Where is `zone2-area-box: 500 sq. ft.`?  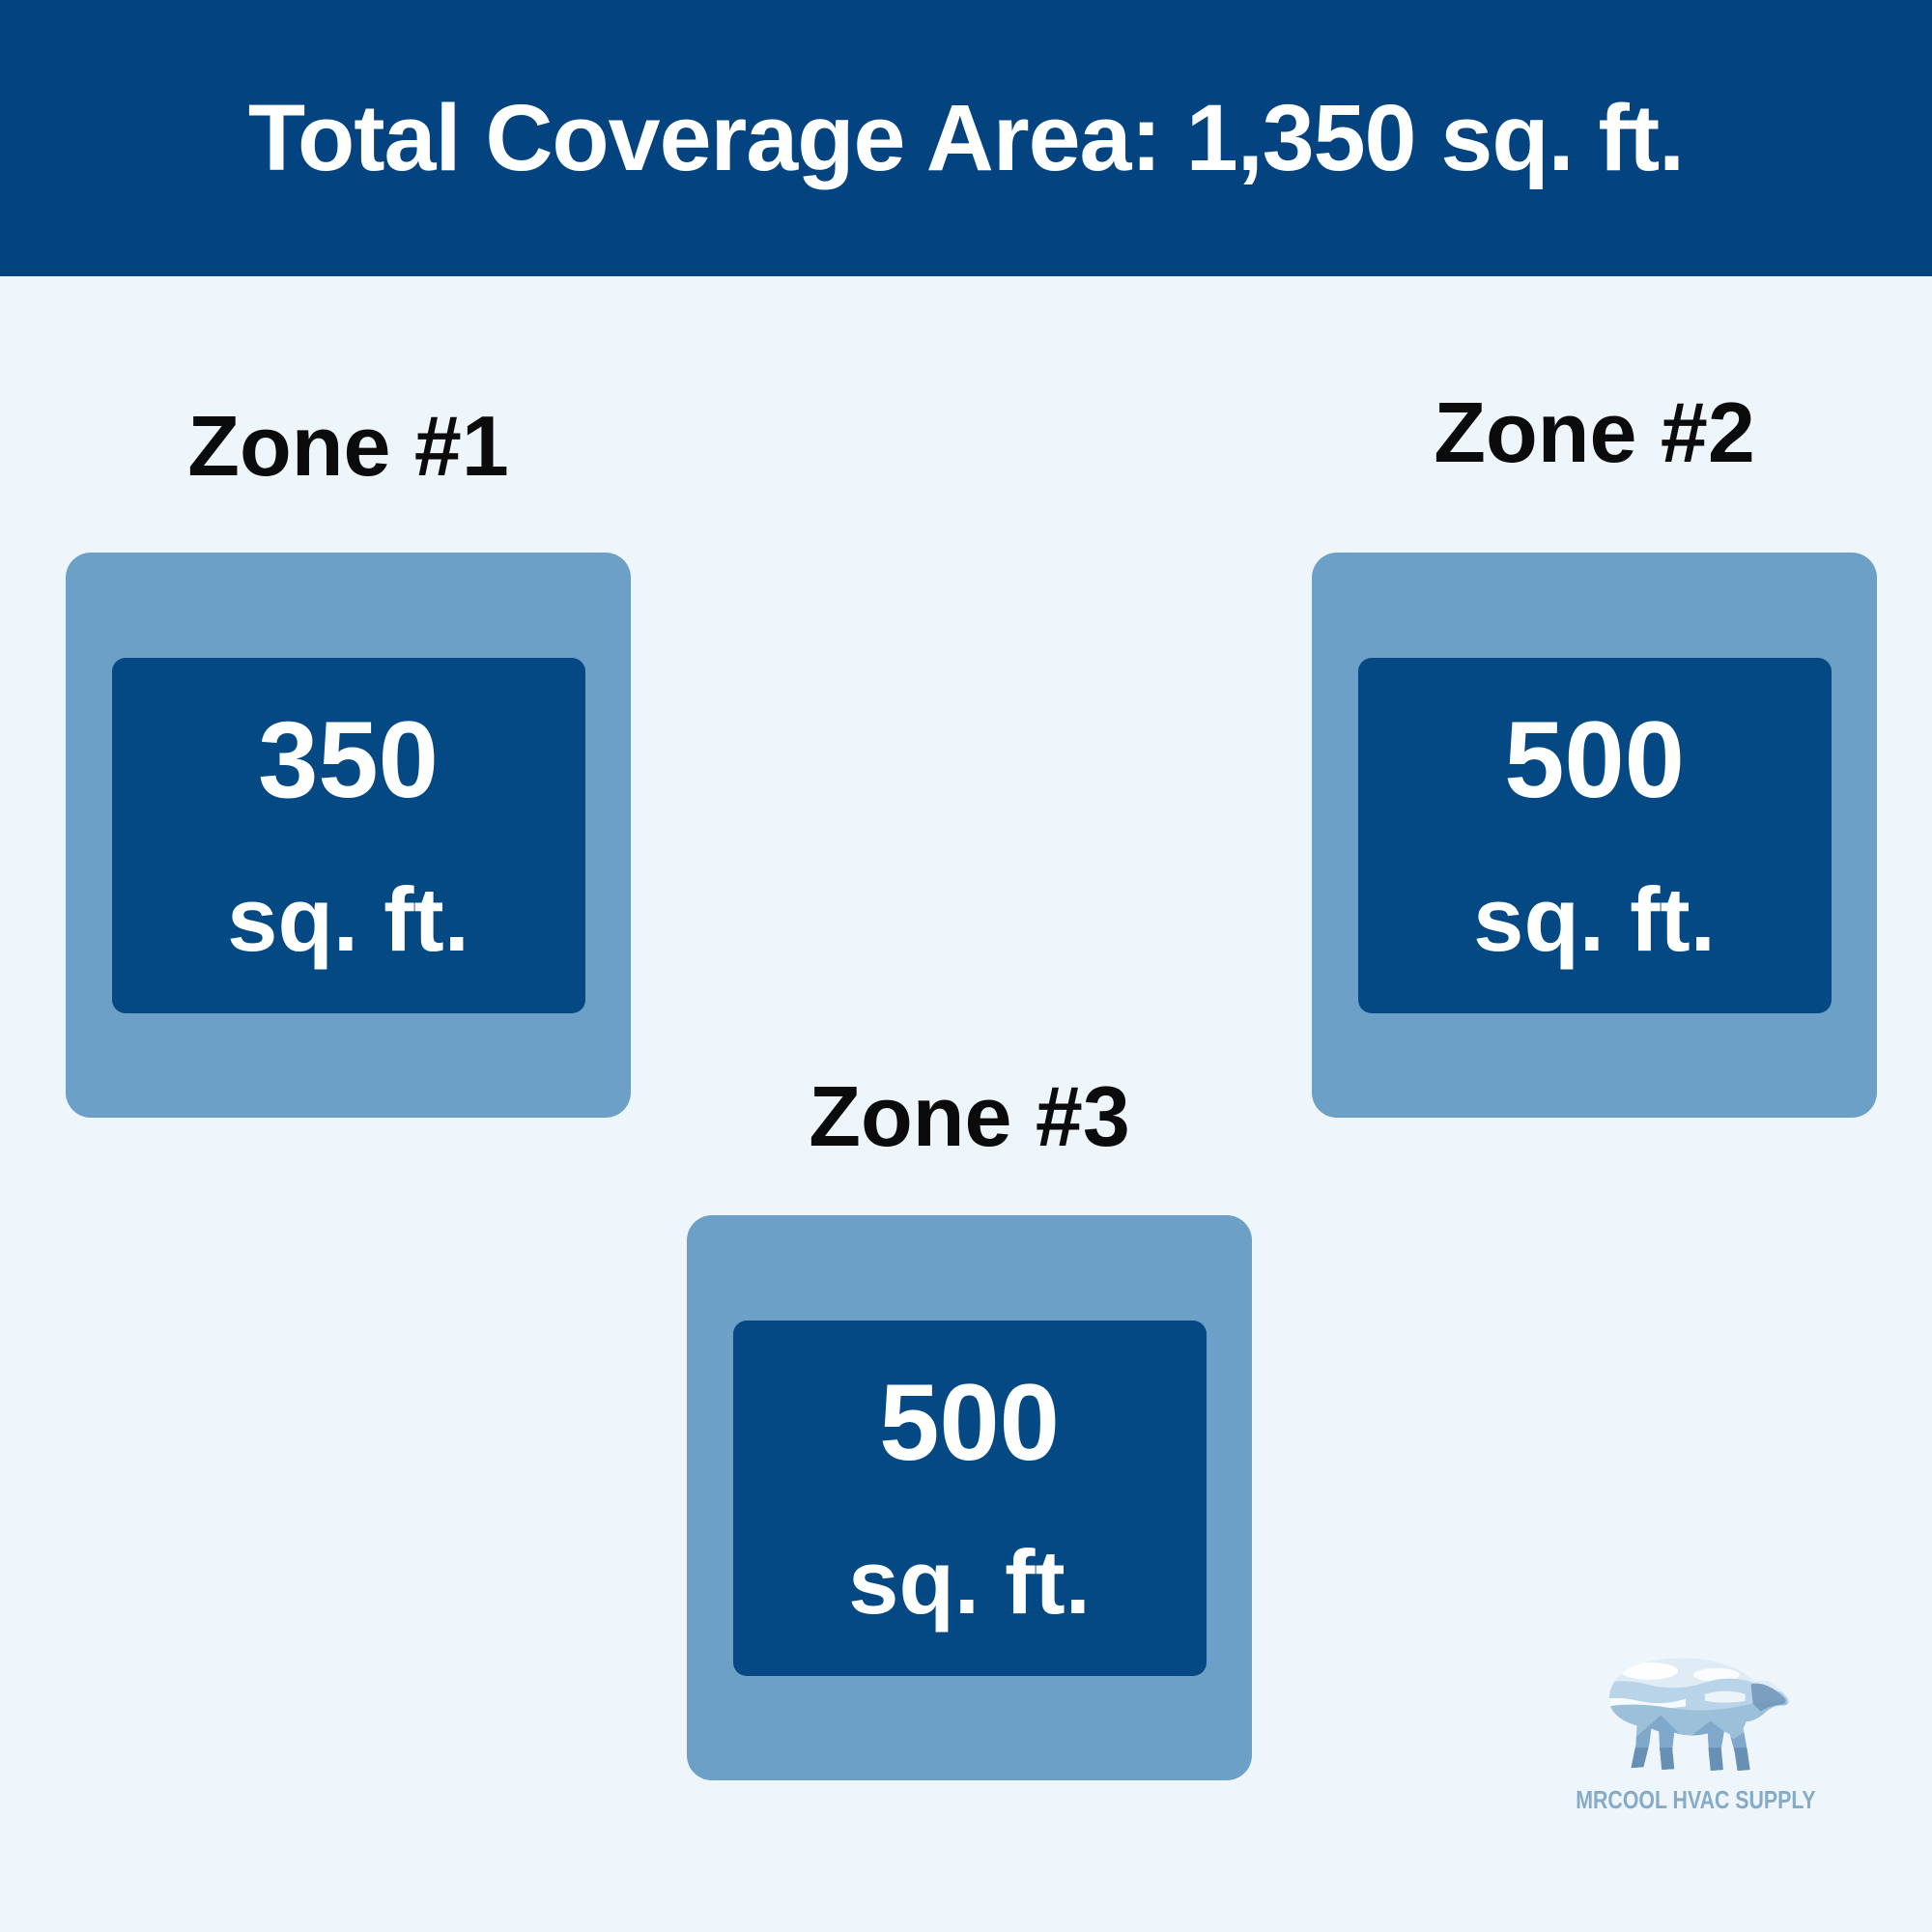 zone2-area-box: 500 sq. ft. is located at coordinates (1594, 835).